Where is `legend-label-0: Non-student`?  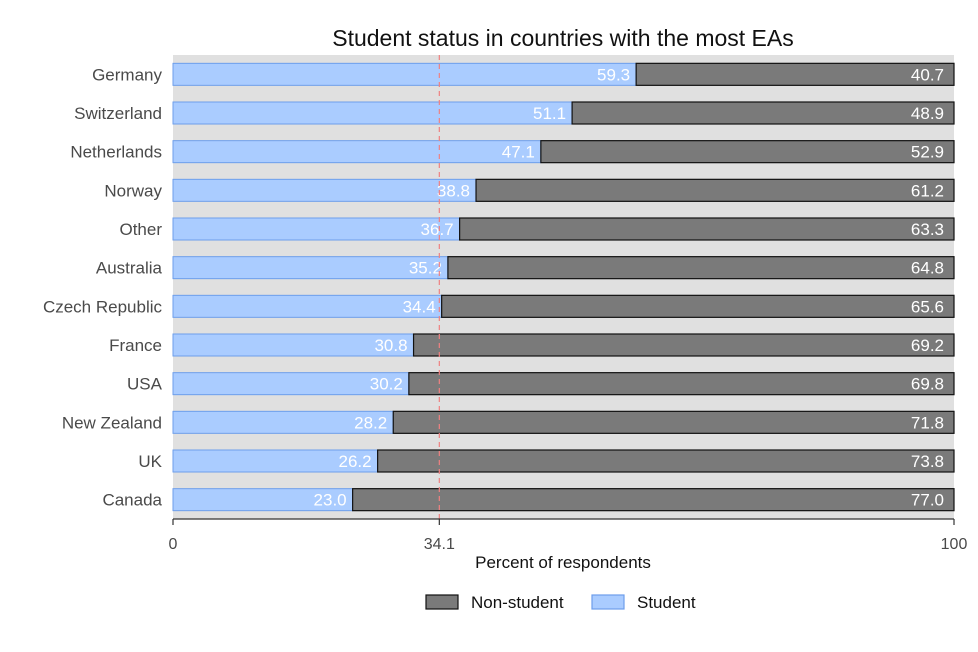
legend-label-0: Non-student is located at coordinates (517, 602).